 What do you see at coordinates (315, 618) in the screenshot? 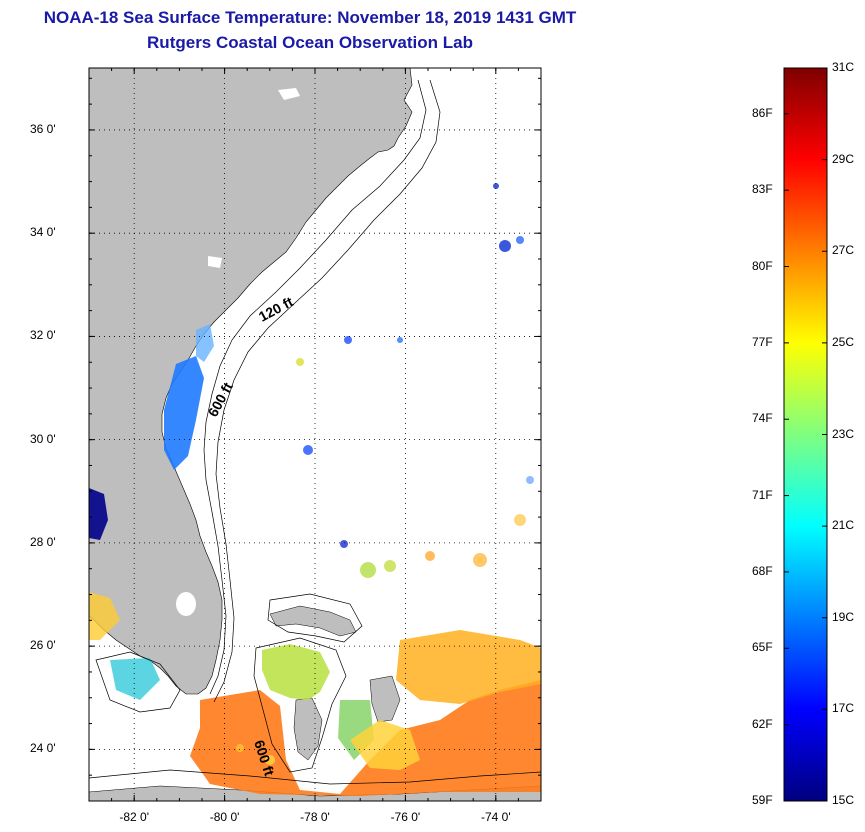
I see `contour-bahamas` at bounding box center [315, 618].